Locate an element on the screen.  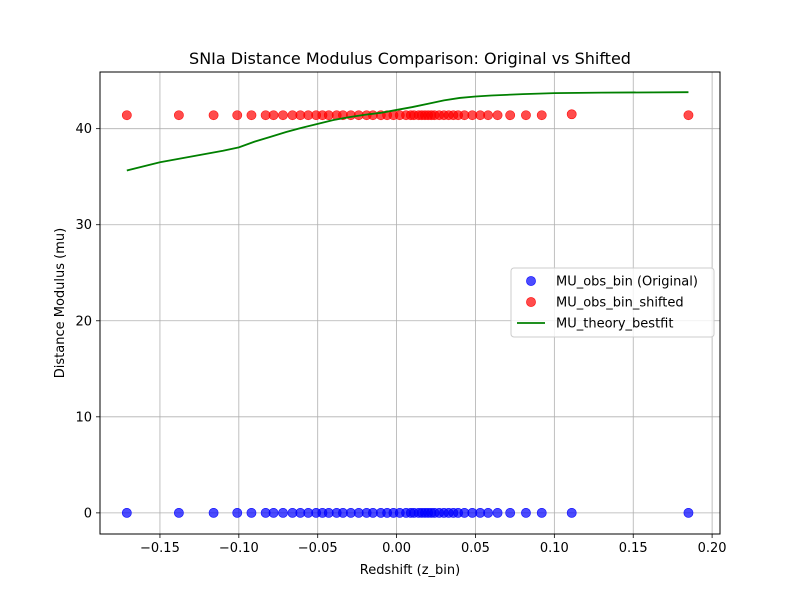
legend-box is located at coordinates (612, 302).